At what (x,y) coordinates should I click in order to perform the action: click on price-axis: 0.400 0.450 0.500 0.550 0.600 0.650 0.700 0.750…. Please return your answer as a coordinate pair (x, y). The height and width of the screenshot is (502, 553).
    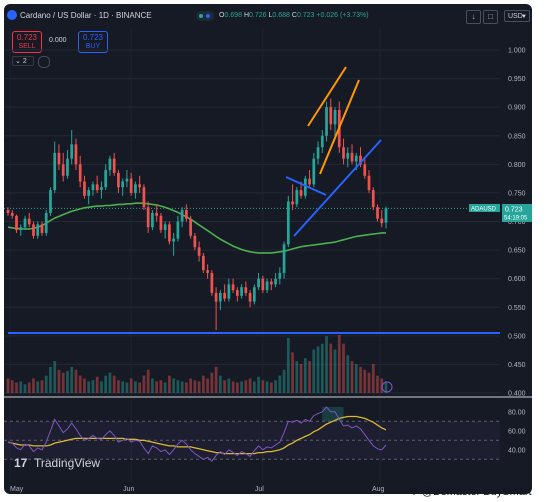
    Looking at the image, I should click on (517, 223).